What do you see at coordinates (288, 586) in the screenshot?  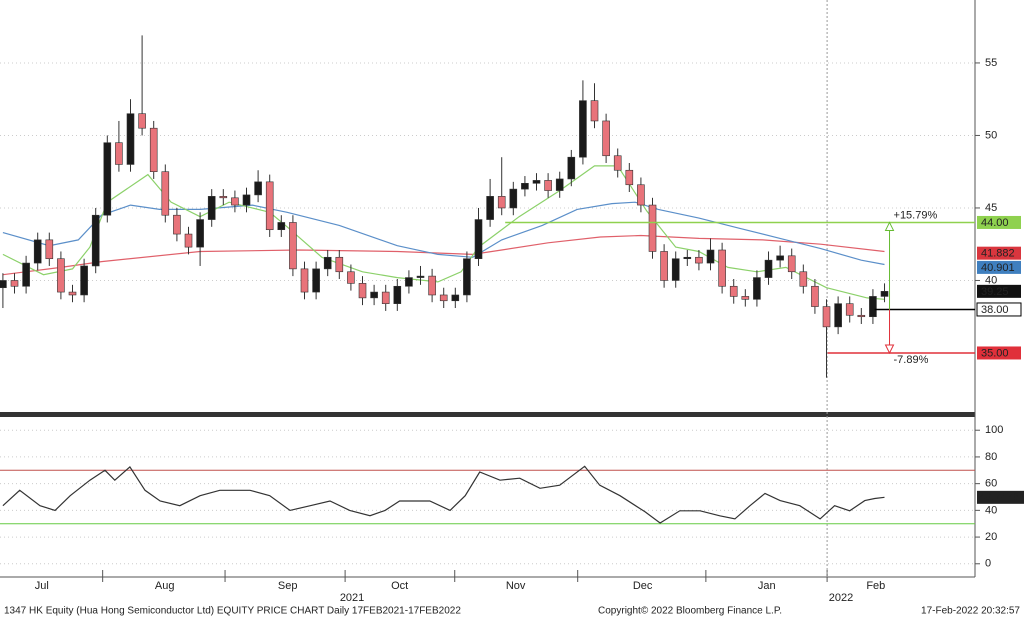 I see `x-tick-label: Sep` at bounding box center [288, 586].